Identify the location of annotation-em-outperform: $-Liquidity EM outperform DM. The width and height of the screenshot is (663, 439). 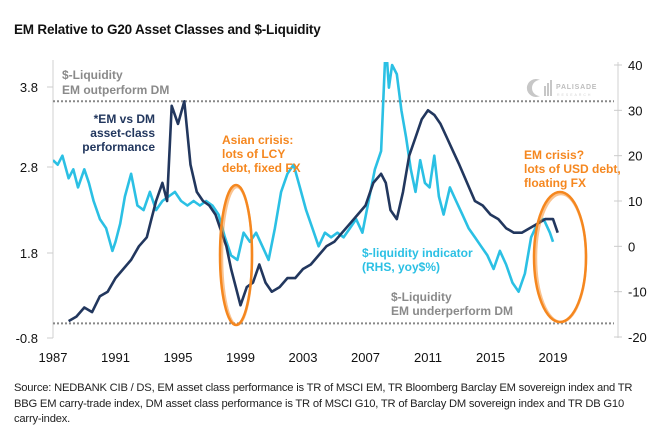
(115, 82).